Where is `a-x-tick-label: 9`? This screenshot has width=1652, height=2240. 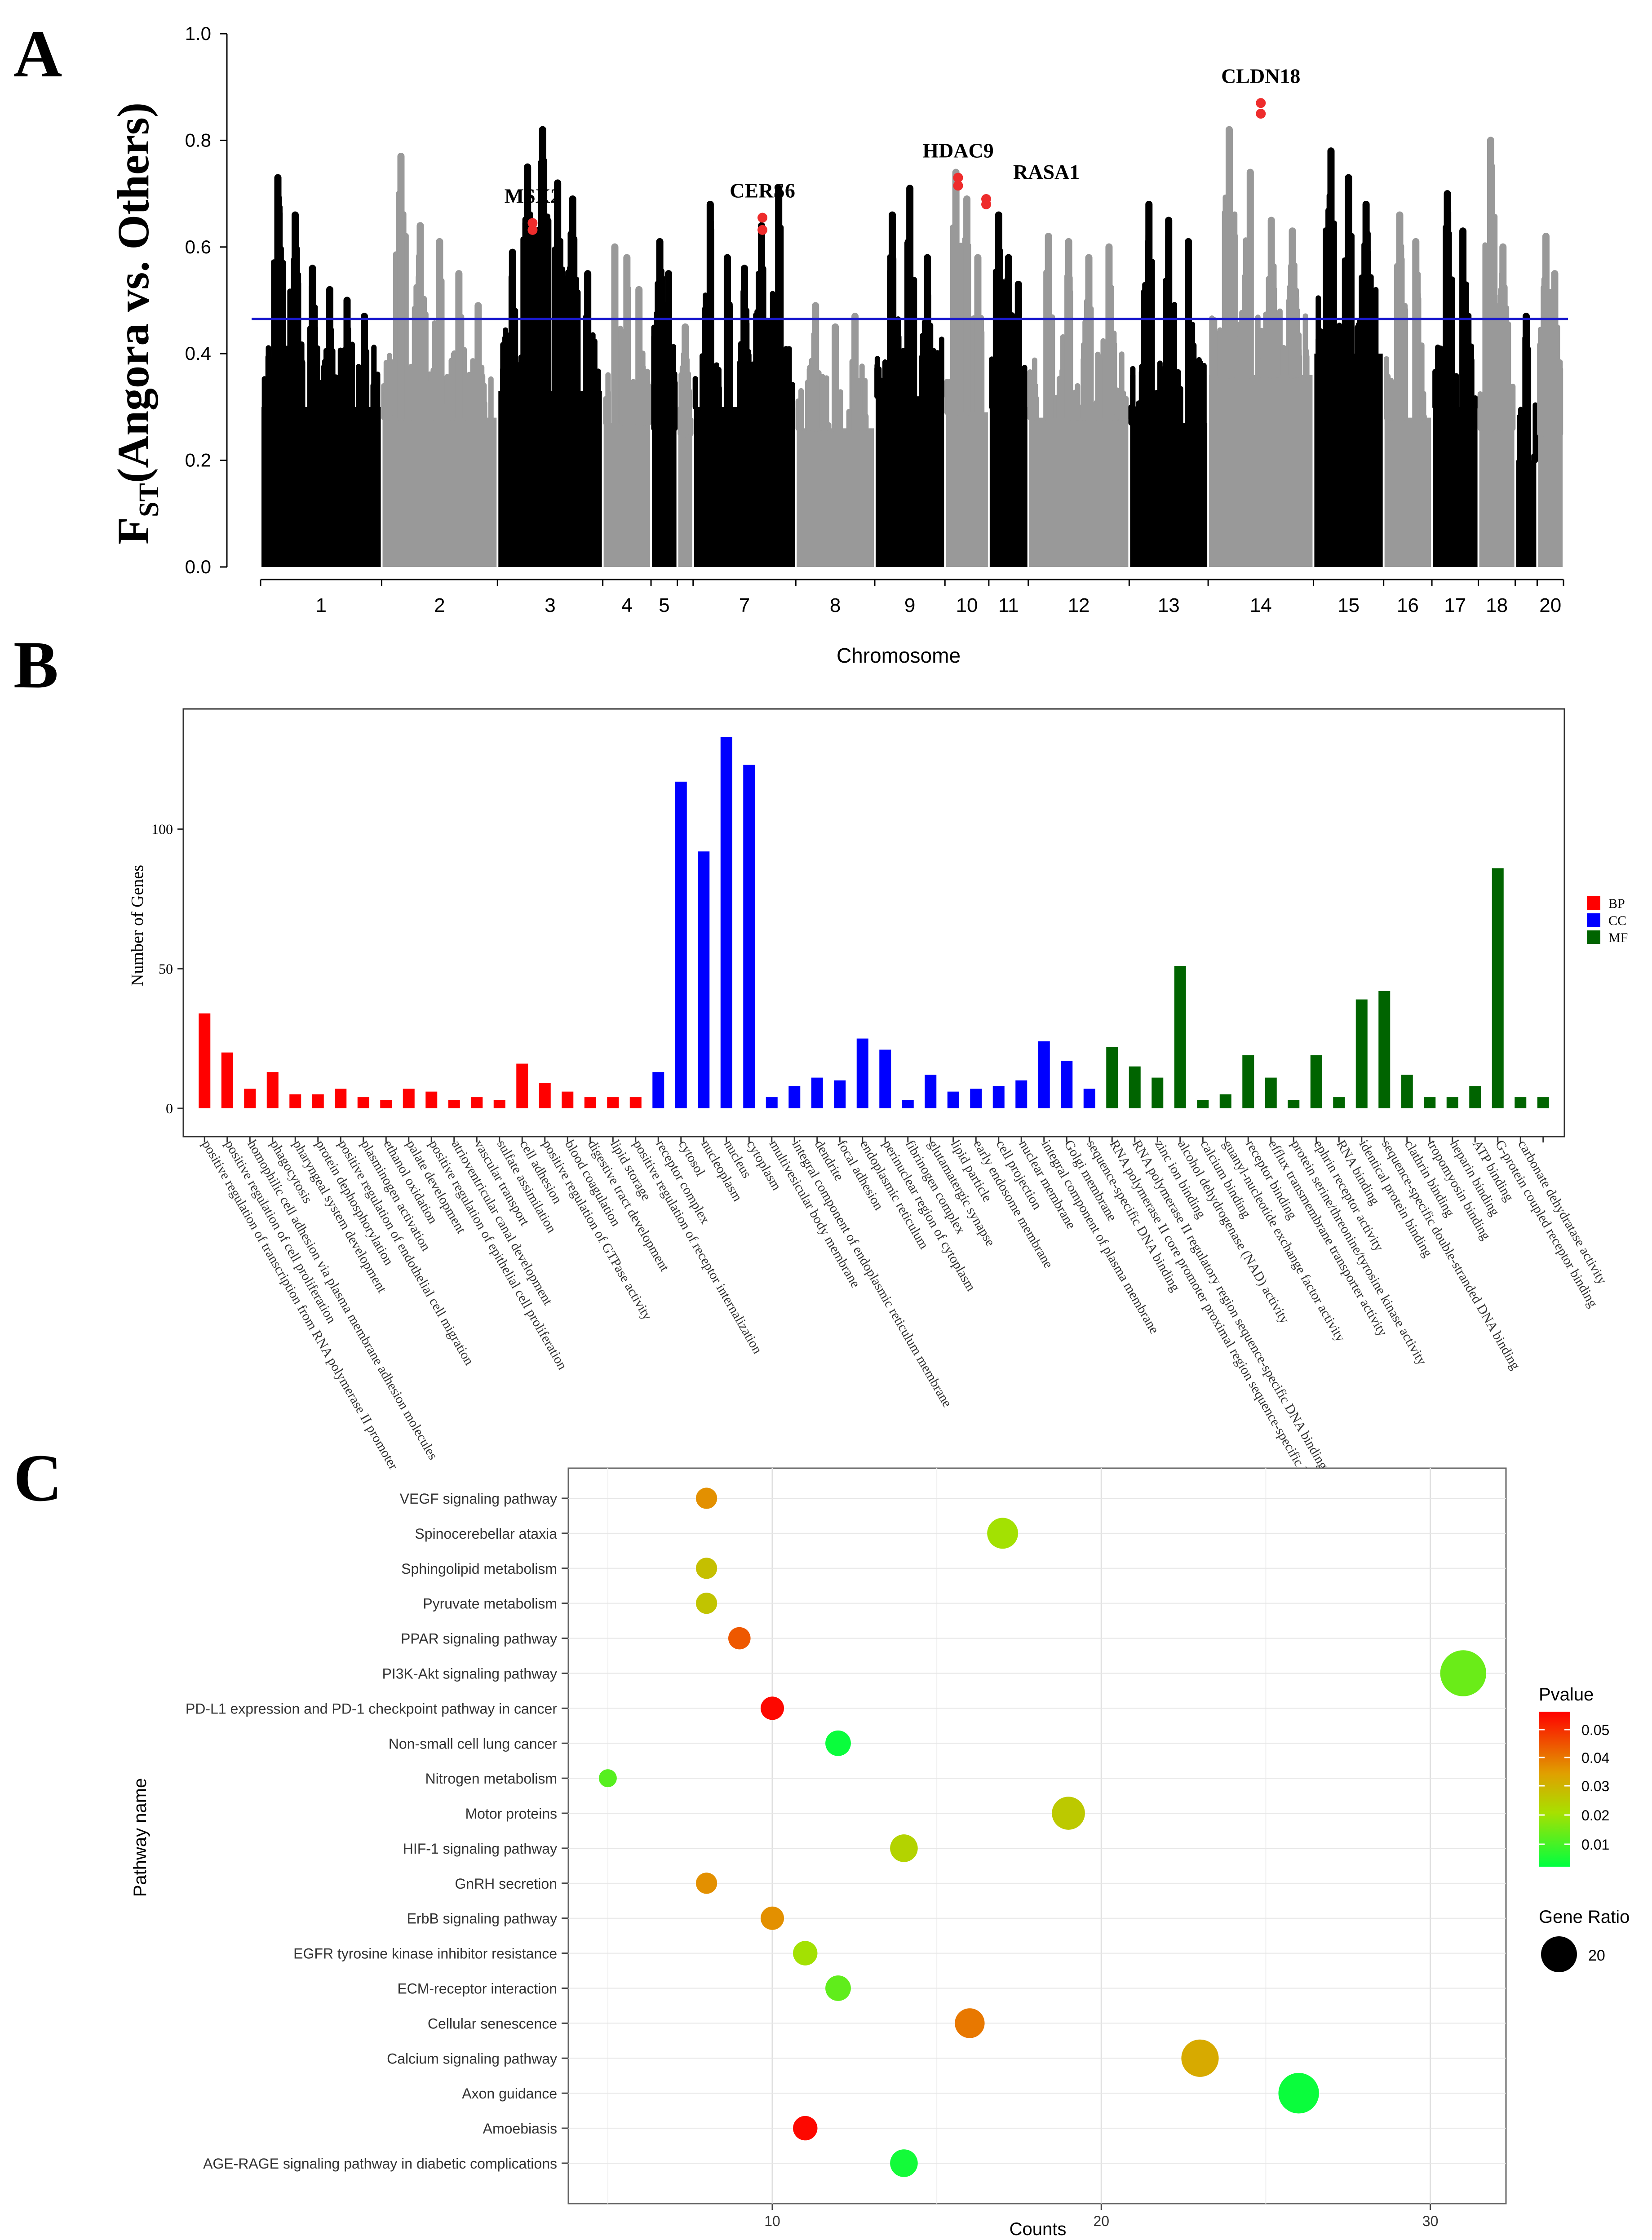
a-x-tick-label: 9 is located at coordinates (910, 605).